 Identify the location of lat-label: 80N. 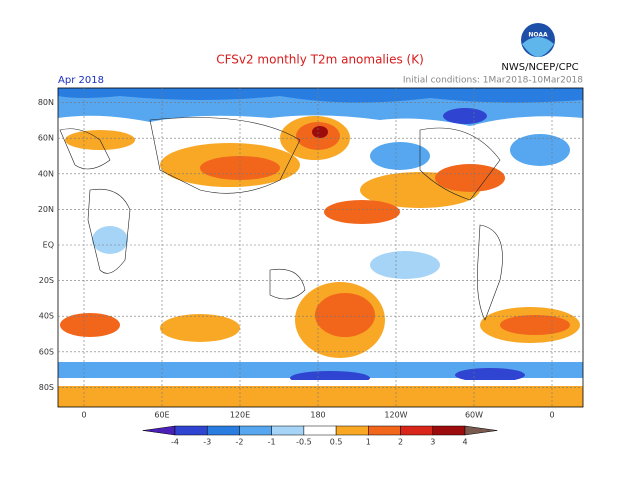
(46, 102).